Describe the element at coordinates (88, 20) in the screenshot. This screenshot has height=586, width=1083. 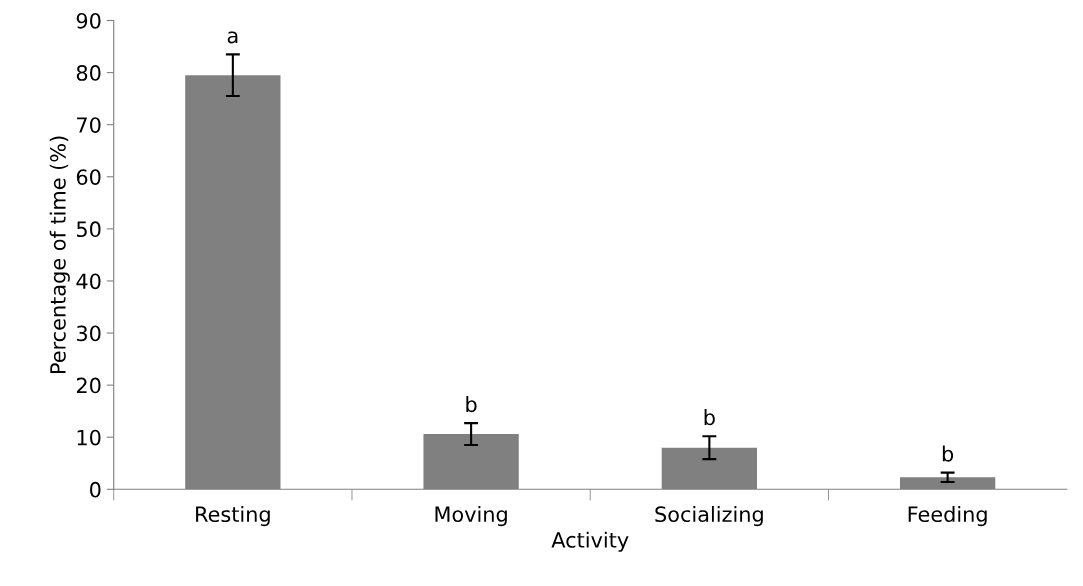
I see `y-tick-label: 90` at that location.